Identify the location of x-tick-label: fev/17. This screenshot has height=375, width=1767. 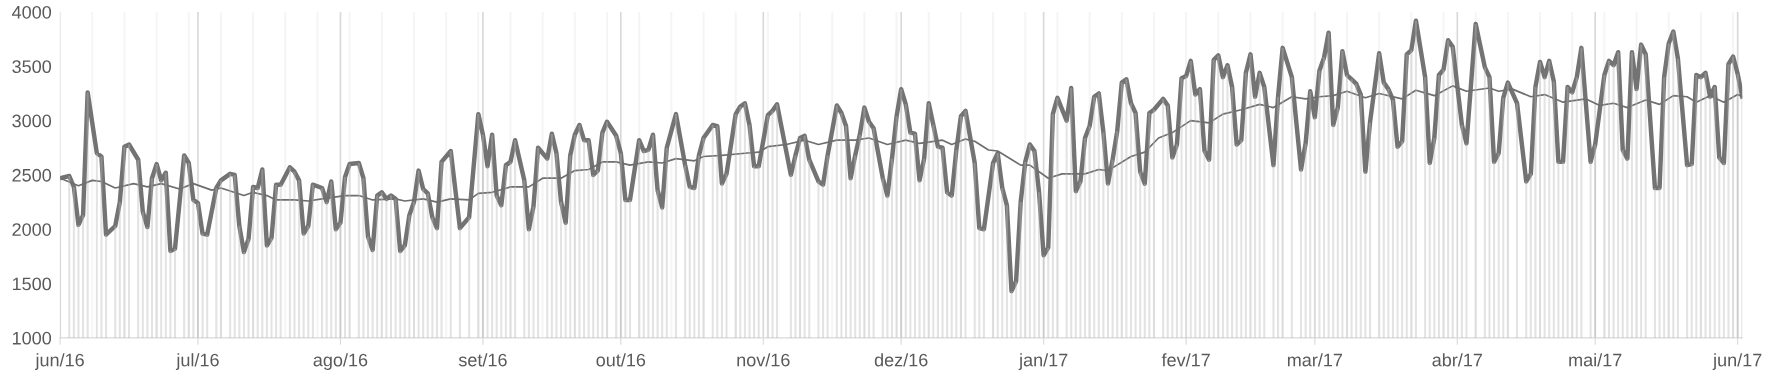
(1185, 360).